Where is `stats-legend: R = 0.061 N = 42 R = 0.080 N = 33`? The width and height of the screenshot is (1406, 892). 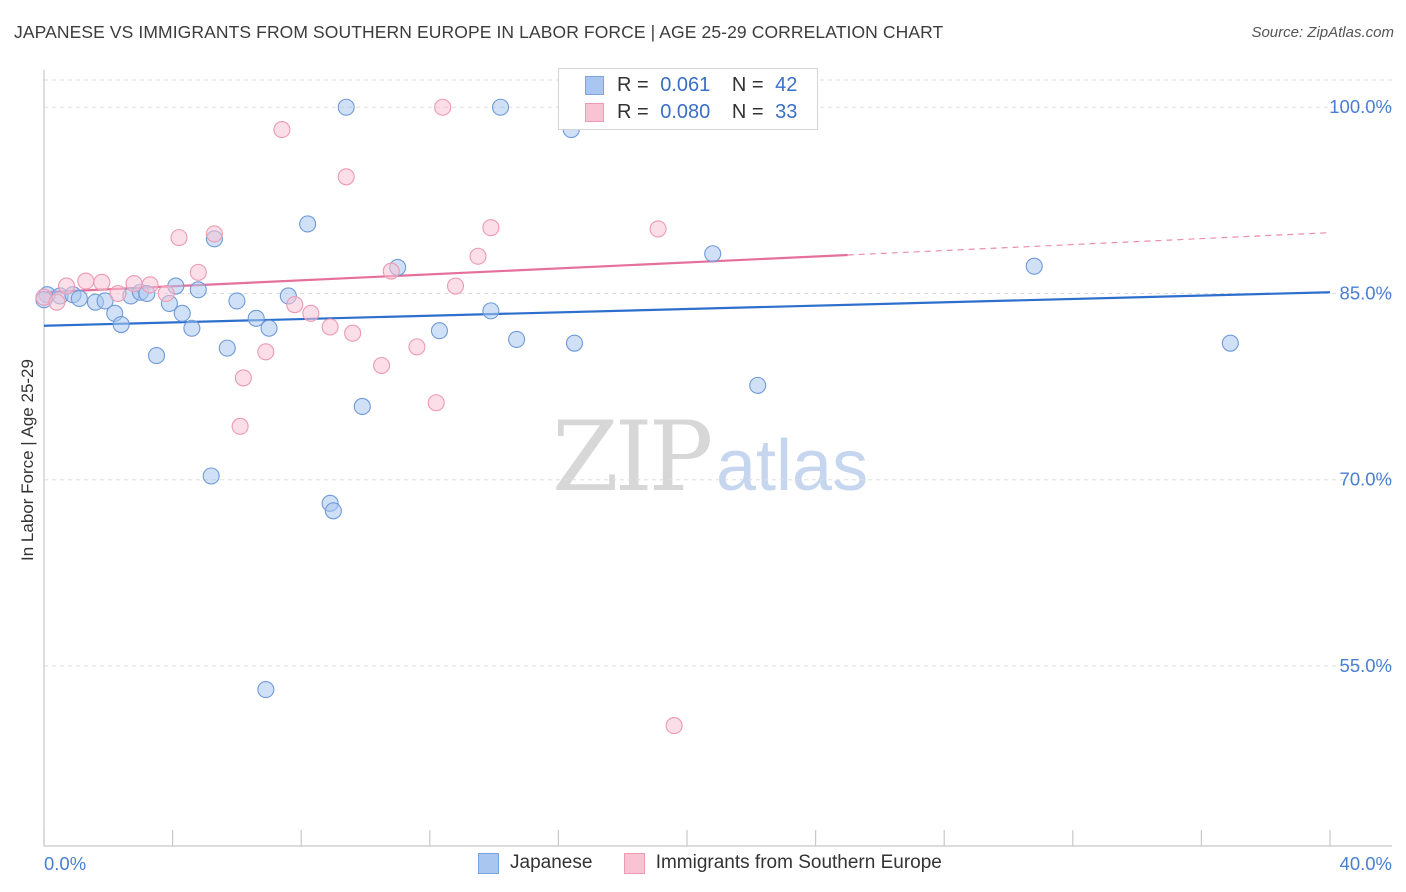
stats-legend: R = 0.061 N = 42 R = 0.080 N = 33 is located at coordinates (688, 99).